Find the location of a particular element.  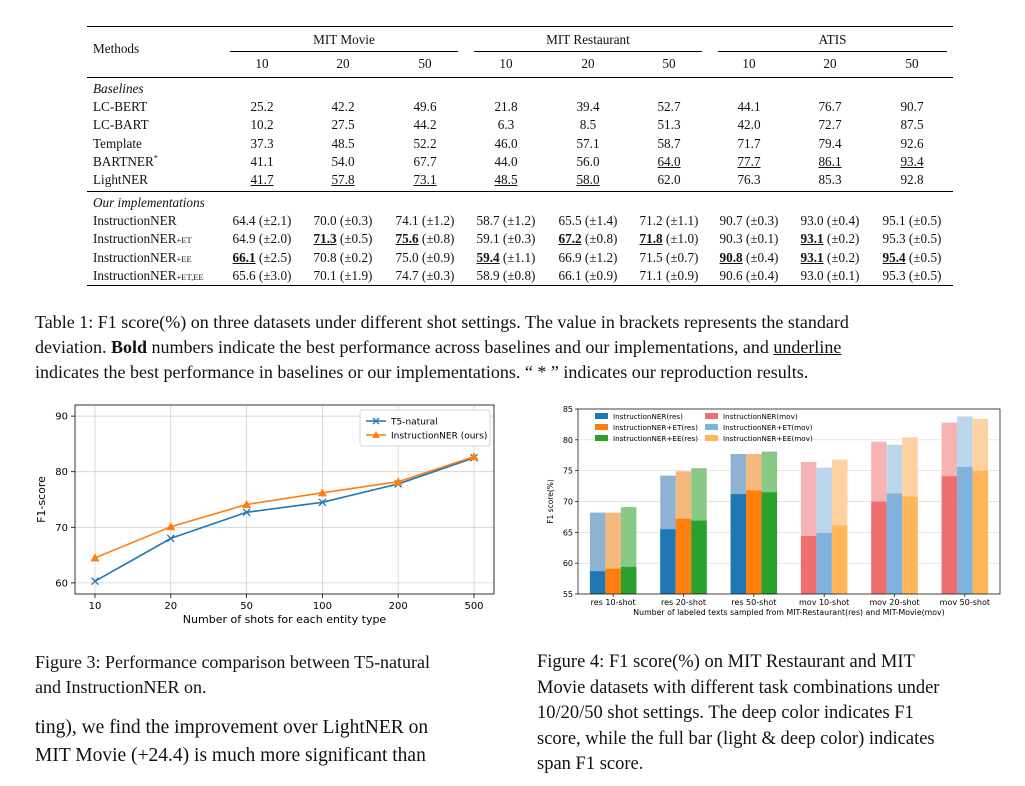

row-method-name: LightNER is located at coordinates (120, 179).